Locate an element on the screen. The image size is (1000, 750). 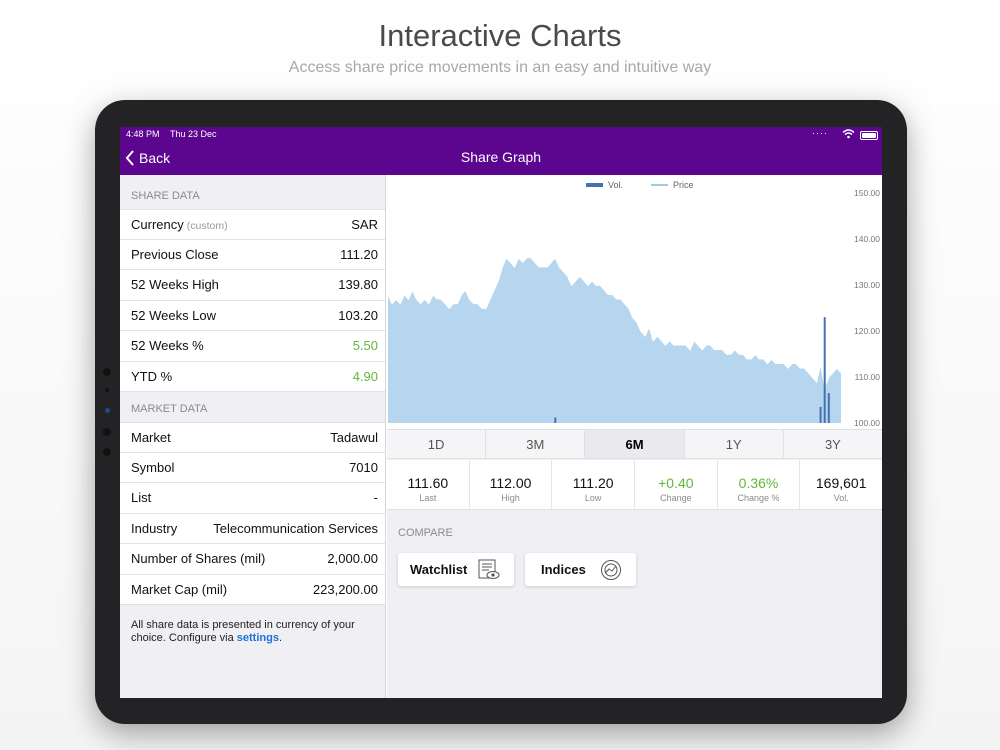
row-label-text: 52 Weeks % is located at coordinates (167, 346).